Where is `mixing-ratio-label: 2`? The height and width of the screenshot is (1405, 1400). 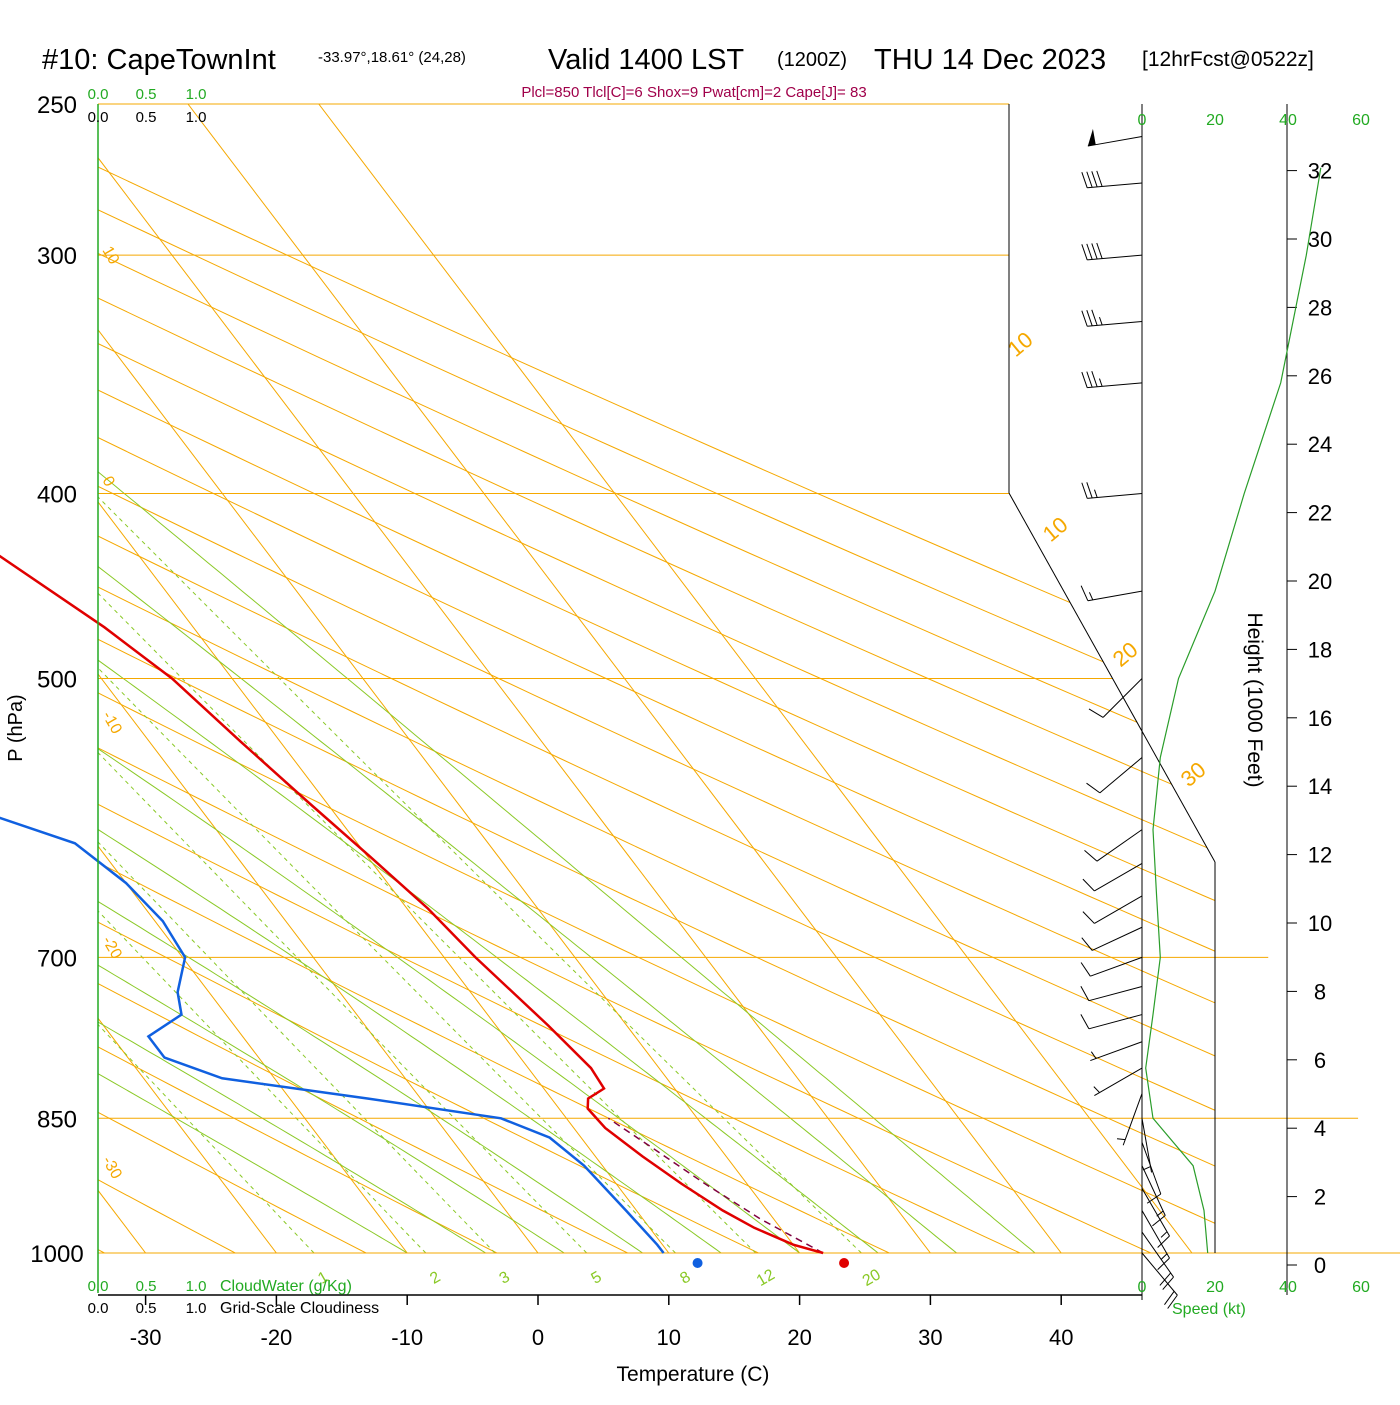 mixing-ratio-label: 2 is located at coordinates (435, 1277).